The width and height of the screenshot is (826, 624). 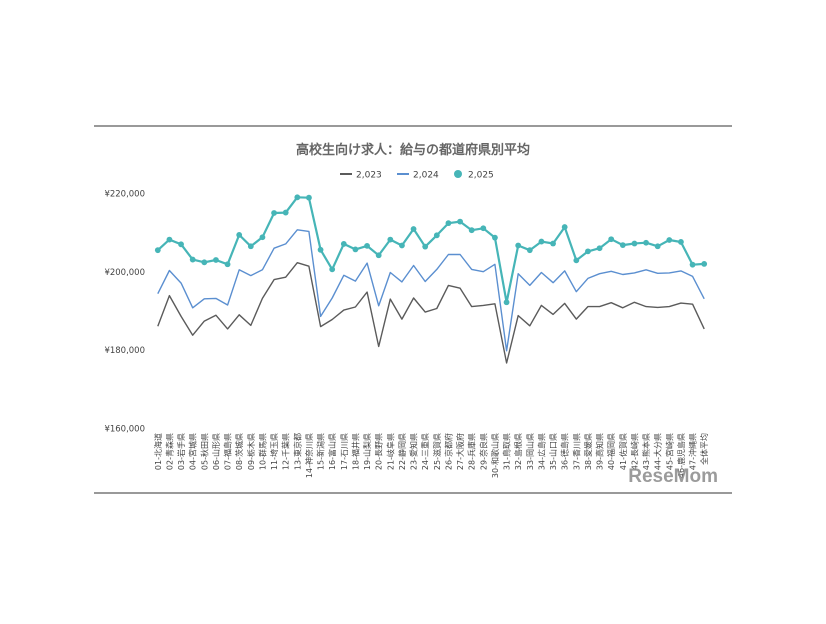 What do you see at coordinates (481, 176) in the screenshot?
I see `legend-label-3: 2,025` at bounding box center [481, 176].